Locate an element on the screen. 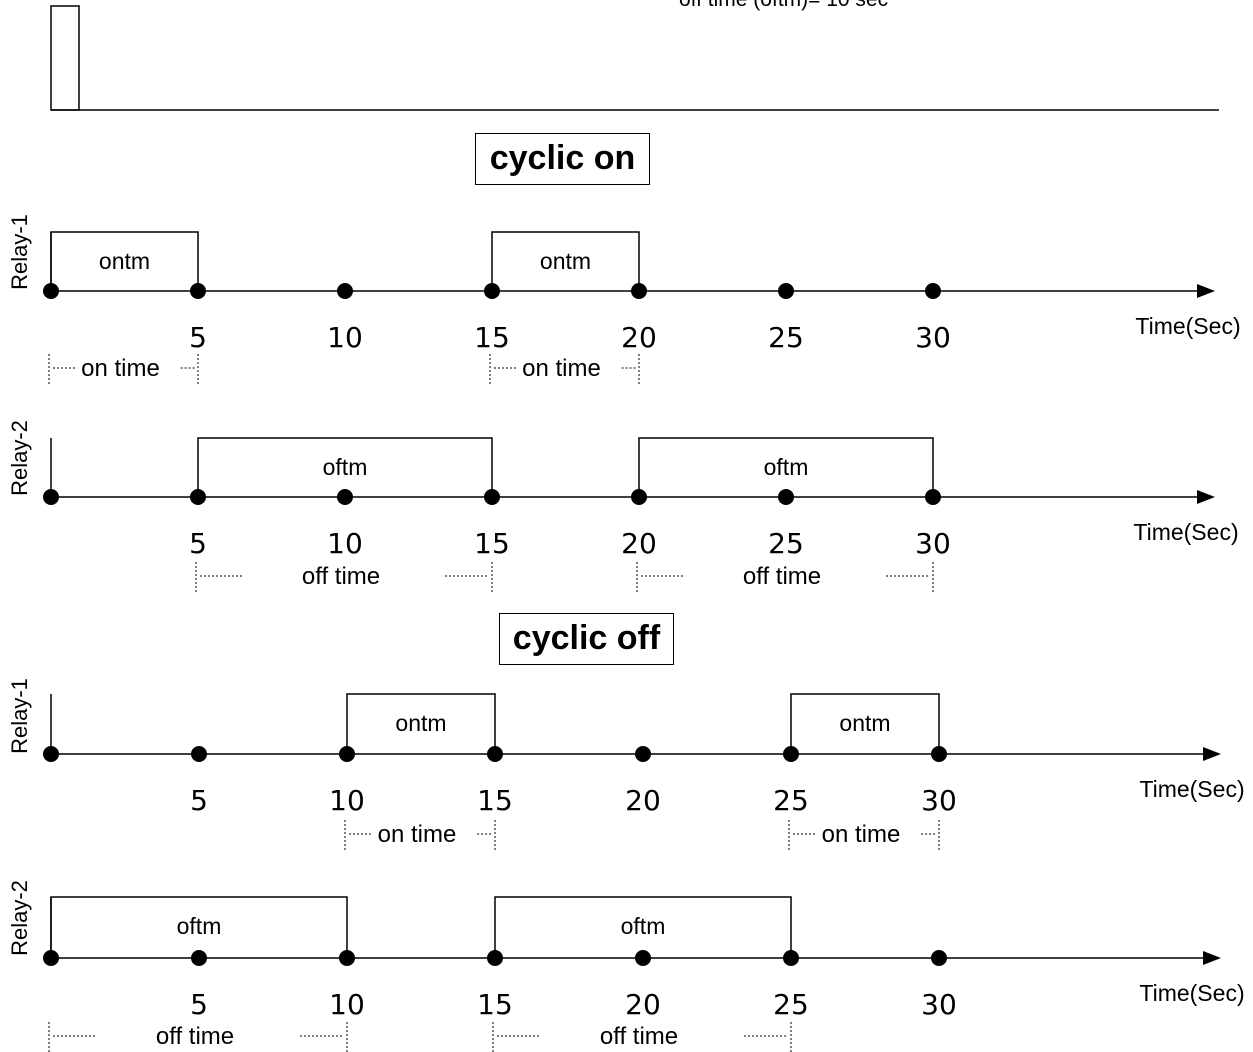 This screenshot has height=1052, width=1253. top-pulse is located at coordinates (65, 58).